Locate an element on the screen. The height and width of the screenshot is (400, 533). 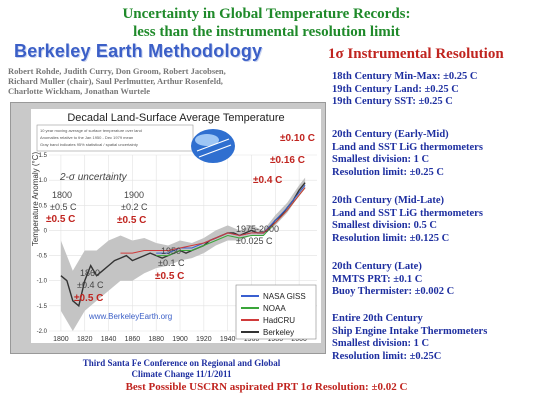
block-mid-late-line: Resolution limit: ±0.125 C is located at coordinates (391, 238).